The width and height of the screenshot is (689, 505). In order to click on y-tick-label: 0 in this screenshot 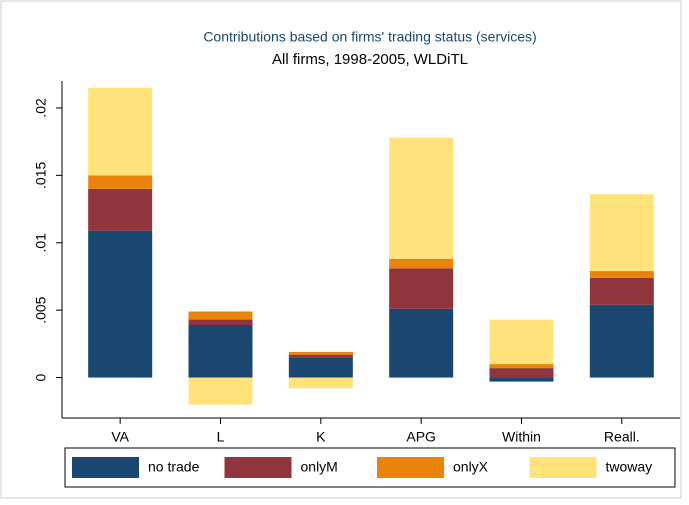, I will do `click(41, 377)`.